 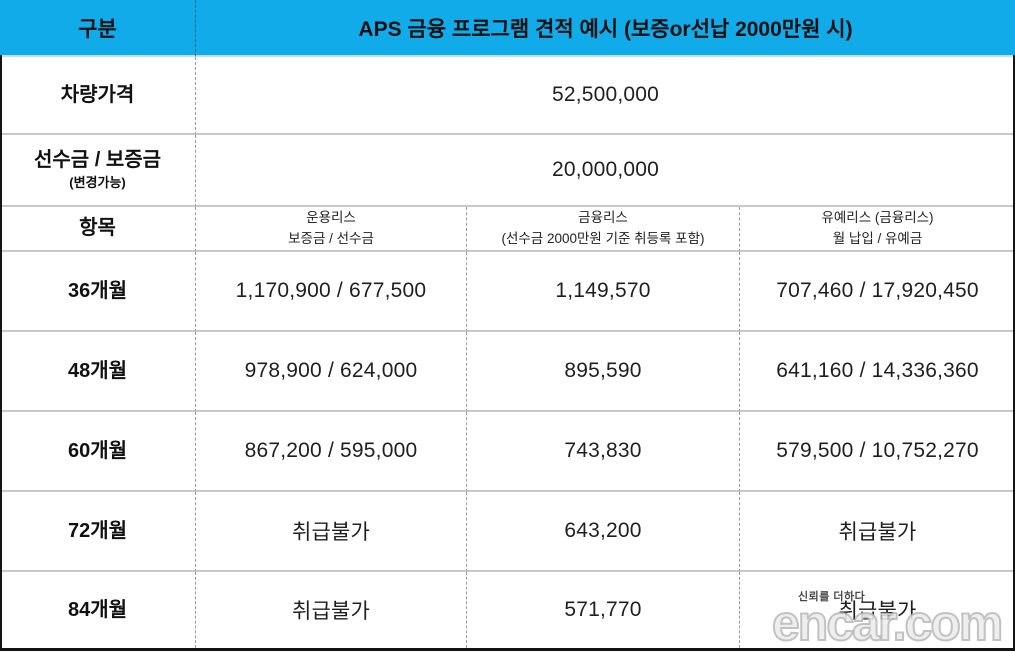 What do you see at coordinates (877, 452) in the screenshot?
I see `term-60-deferred-value: 579,500 / 10,752,270` at bounding box center [877, 452].